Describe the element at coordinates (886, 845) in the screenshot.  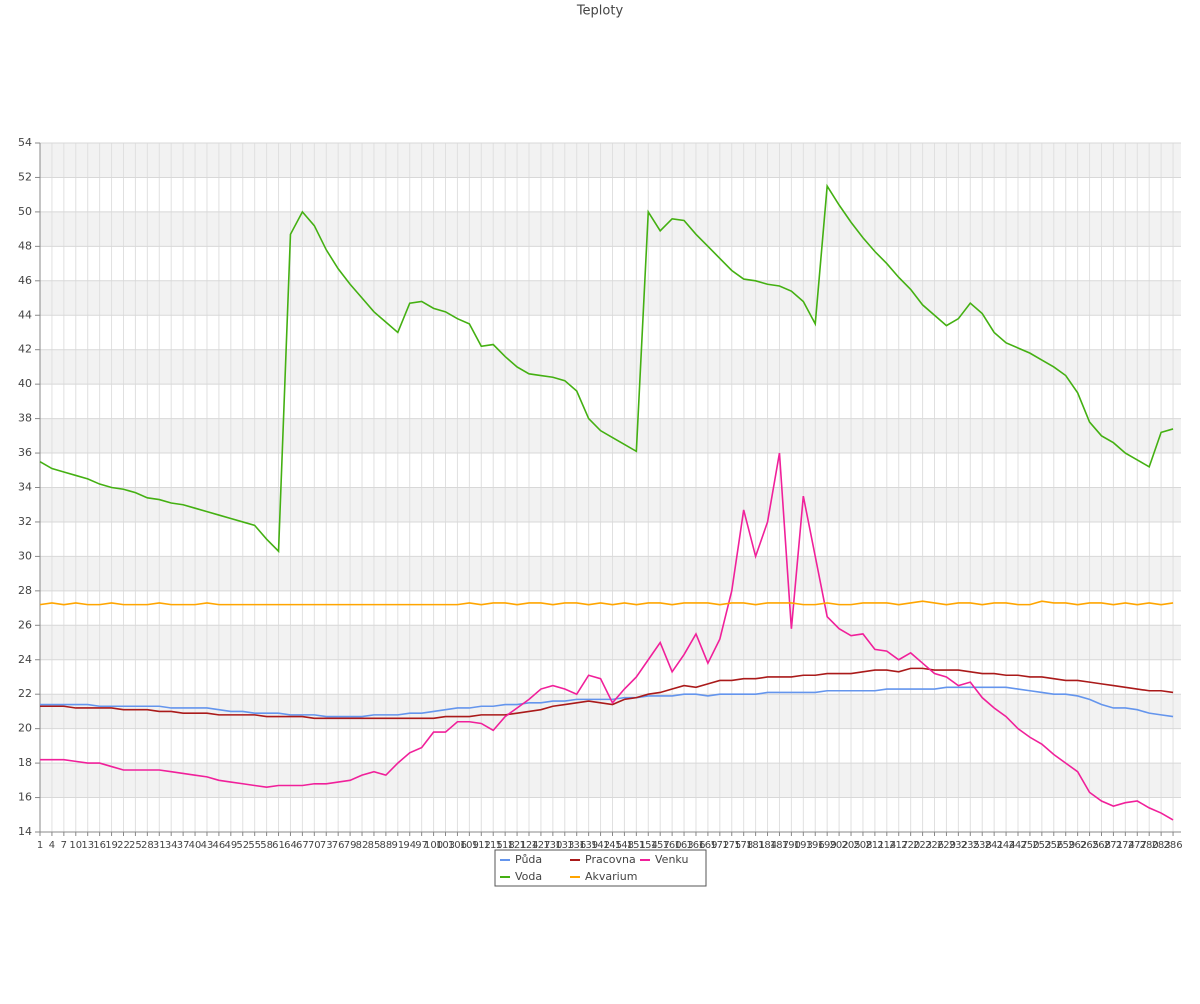
I see `x-tick-label: 214` at that location.